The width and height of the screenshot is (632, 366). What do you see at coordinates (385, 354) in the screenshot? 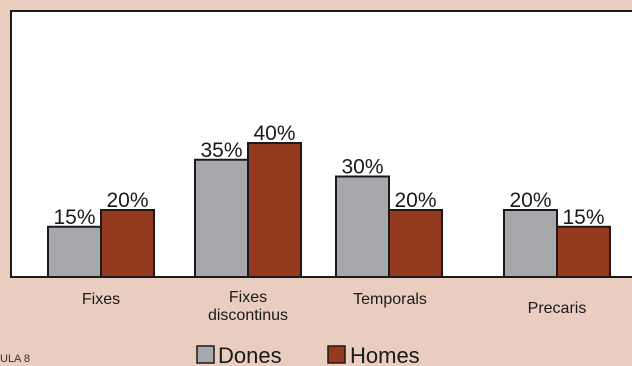
I see `legend-label-homes: Homes` at bounding box center [385, 354].